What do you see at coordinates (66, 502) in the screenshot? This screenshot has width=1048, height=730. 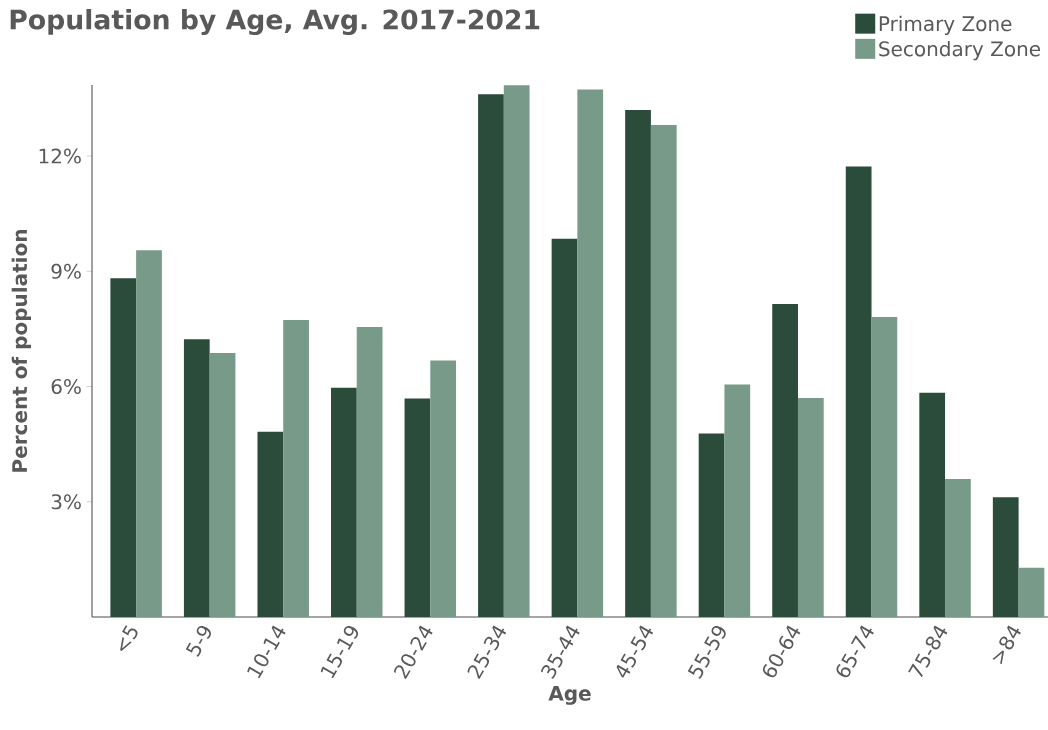 I see `y-tick-label: 3%` at bounding box center [66, 502].